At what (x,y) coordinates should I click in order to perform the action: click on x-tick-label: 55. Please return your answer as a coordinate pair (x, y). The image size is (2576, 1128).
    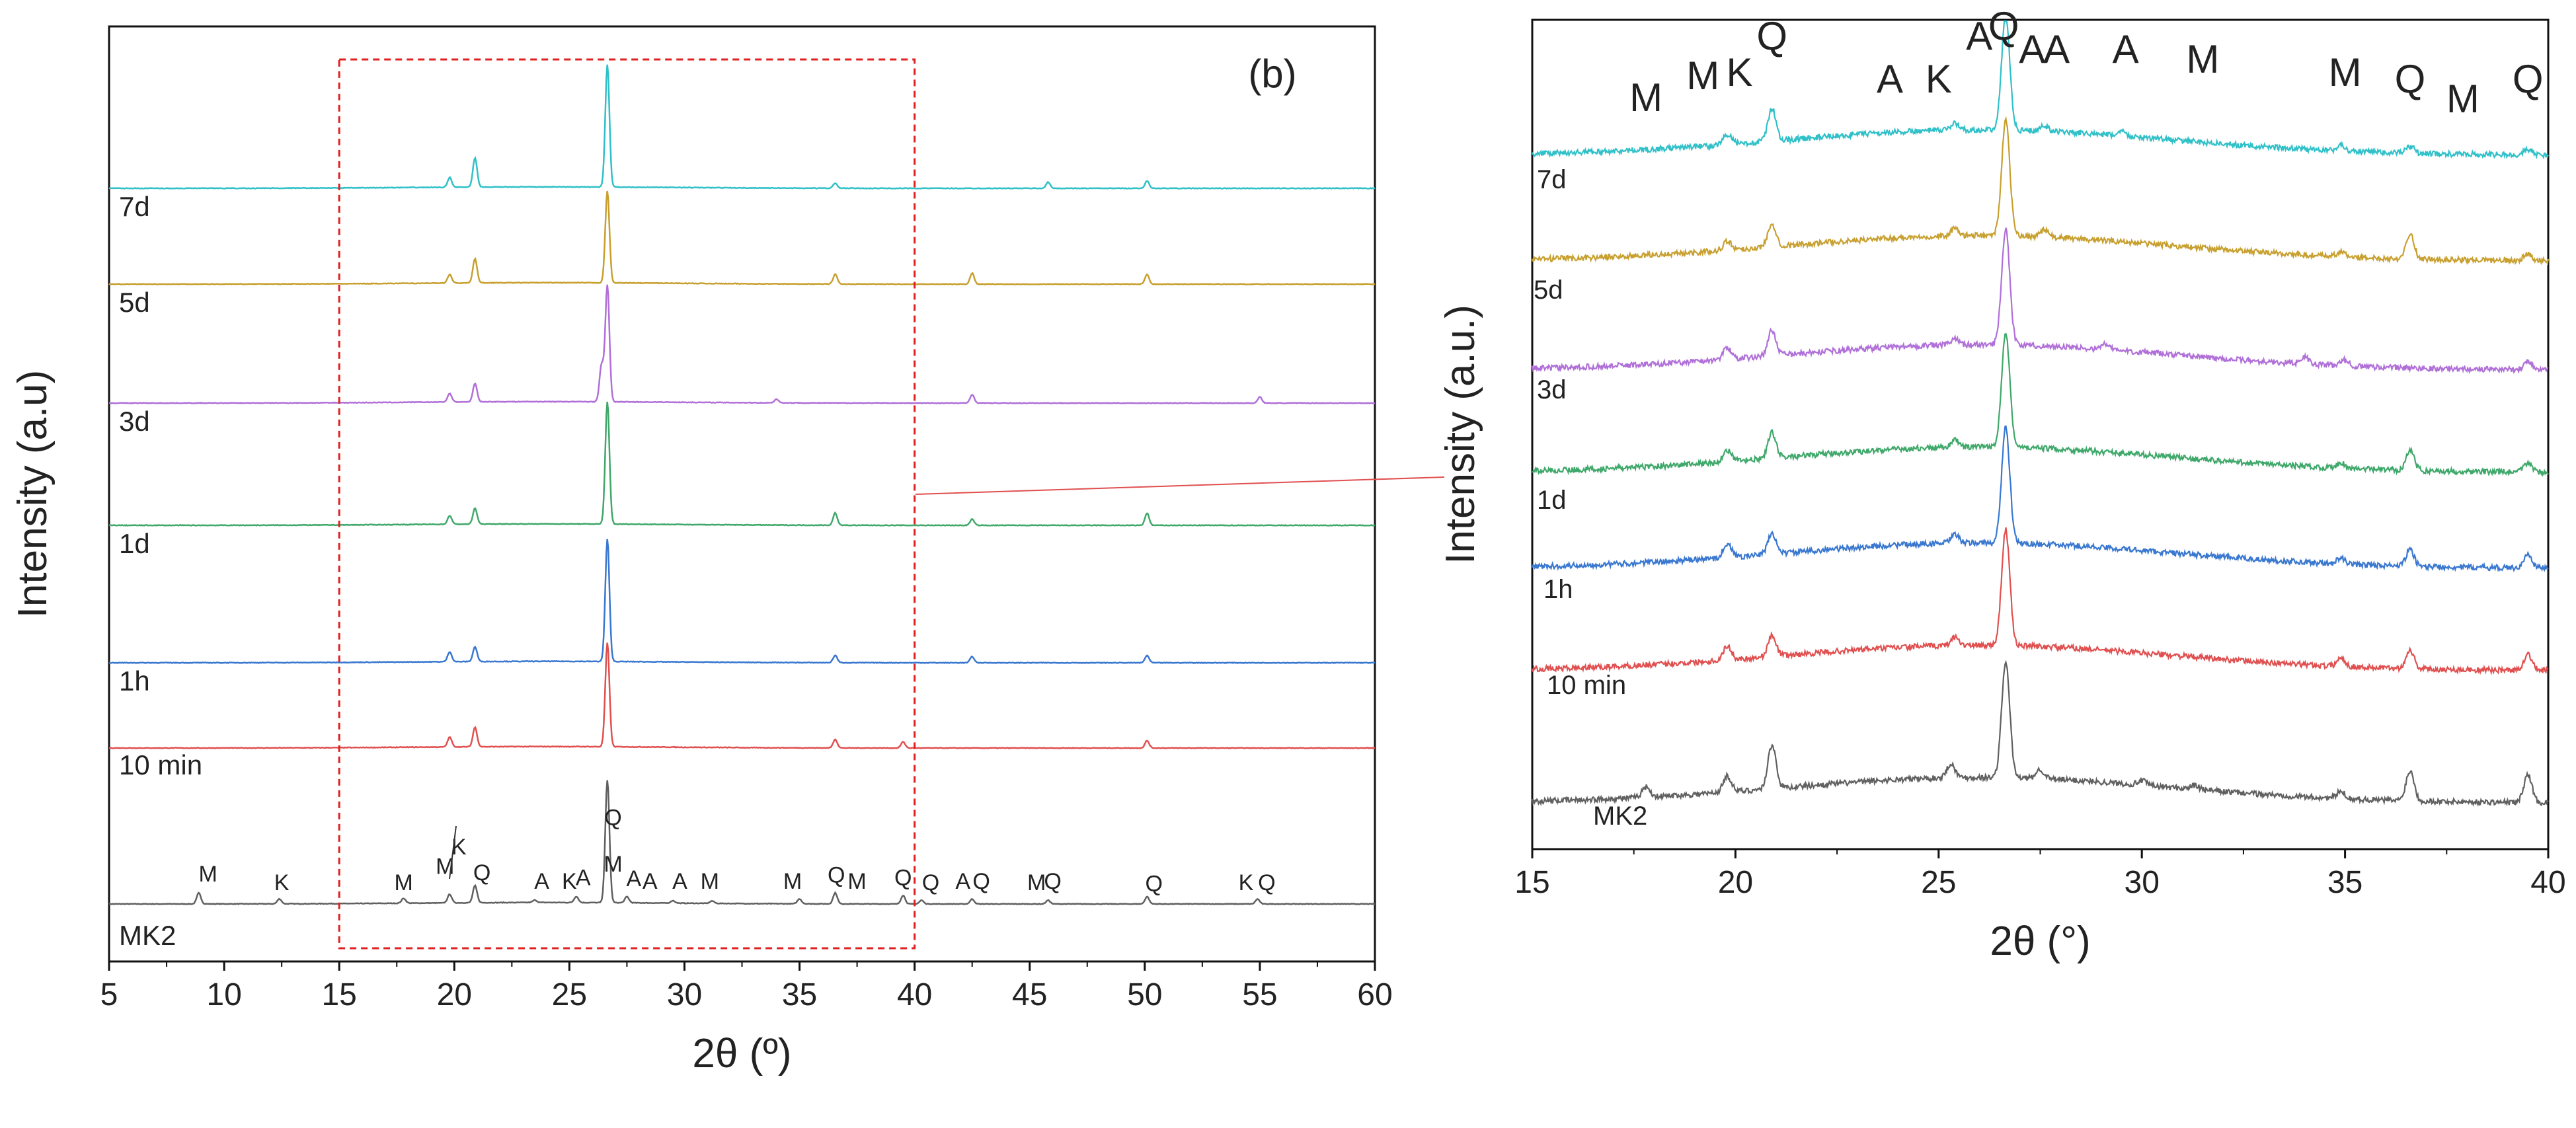
    Looking at the image, I should click on (1259, 995).